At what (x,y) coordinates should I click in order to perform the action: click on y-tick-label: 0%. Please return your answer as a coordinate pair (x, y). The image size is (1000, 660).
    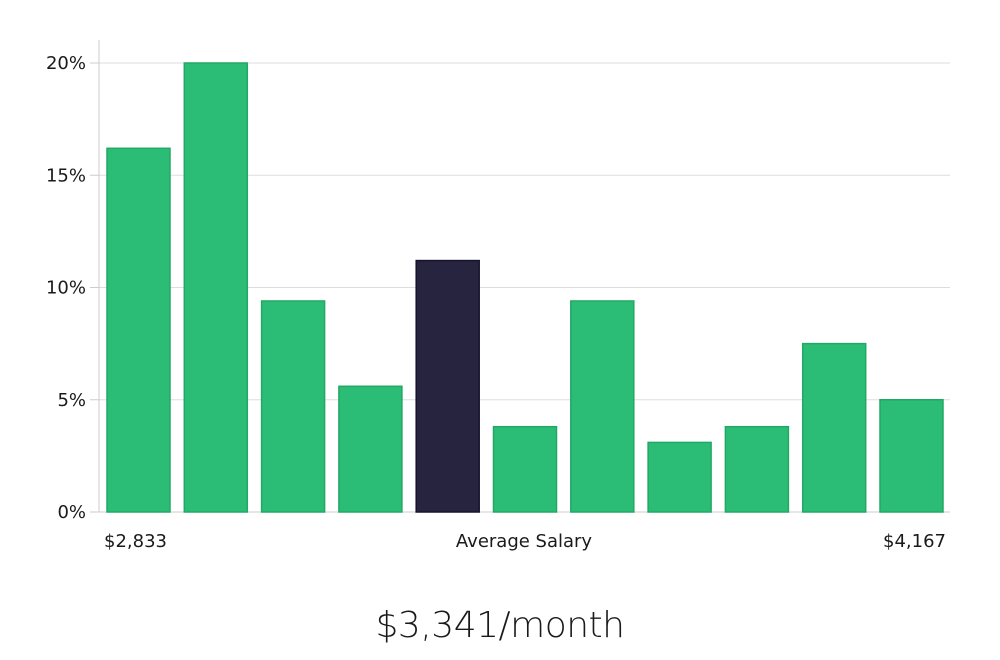
    Looking at the image, I should click on (71, 512).